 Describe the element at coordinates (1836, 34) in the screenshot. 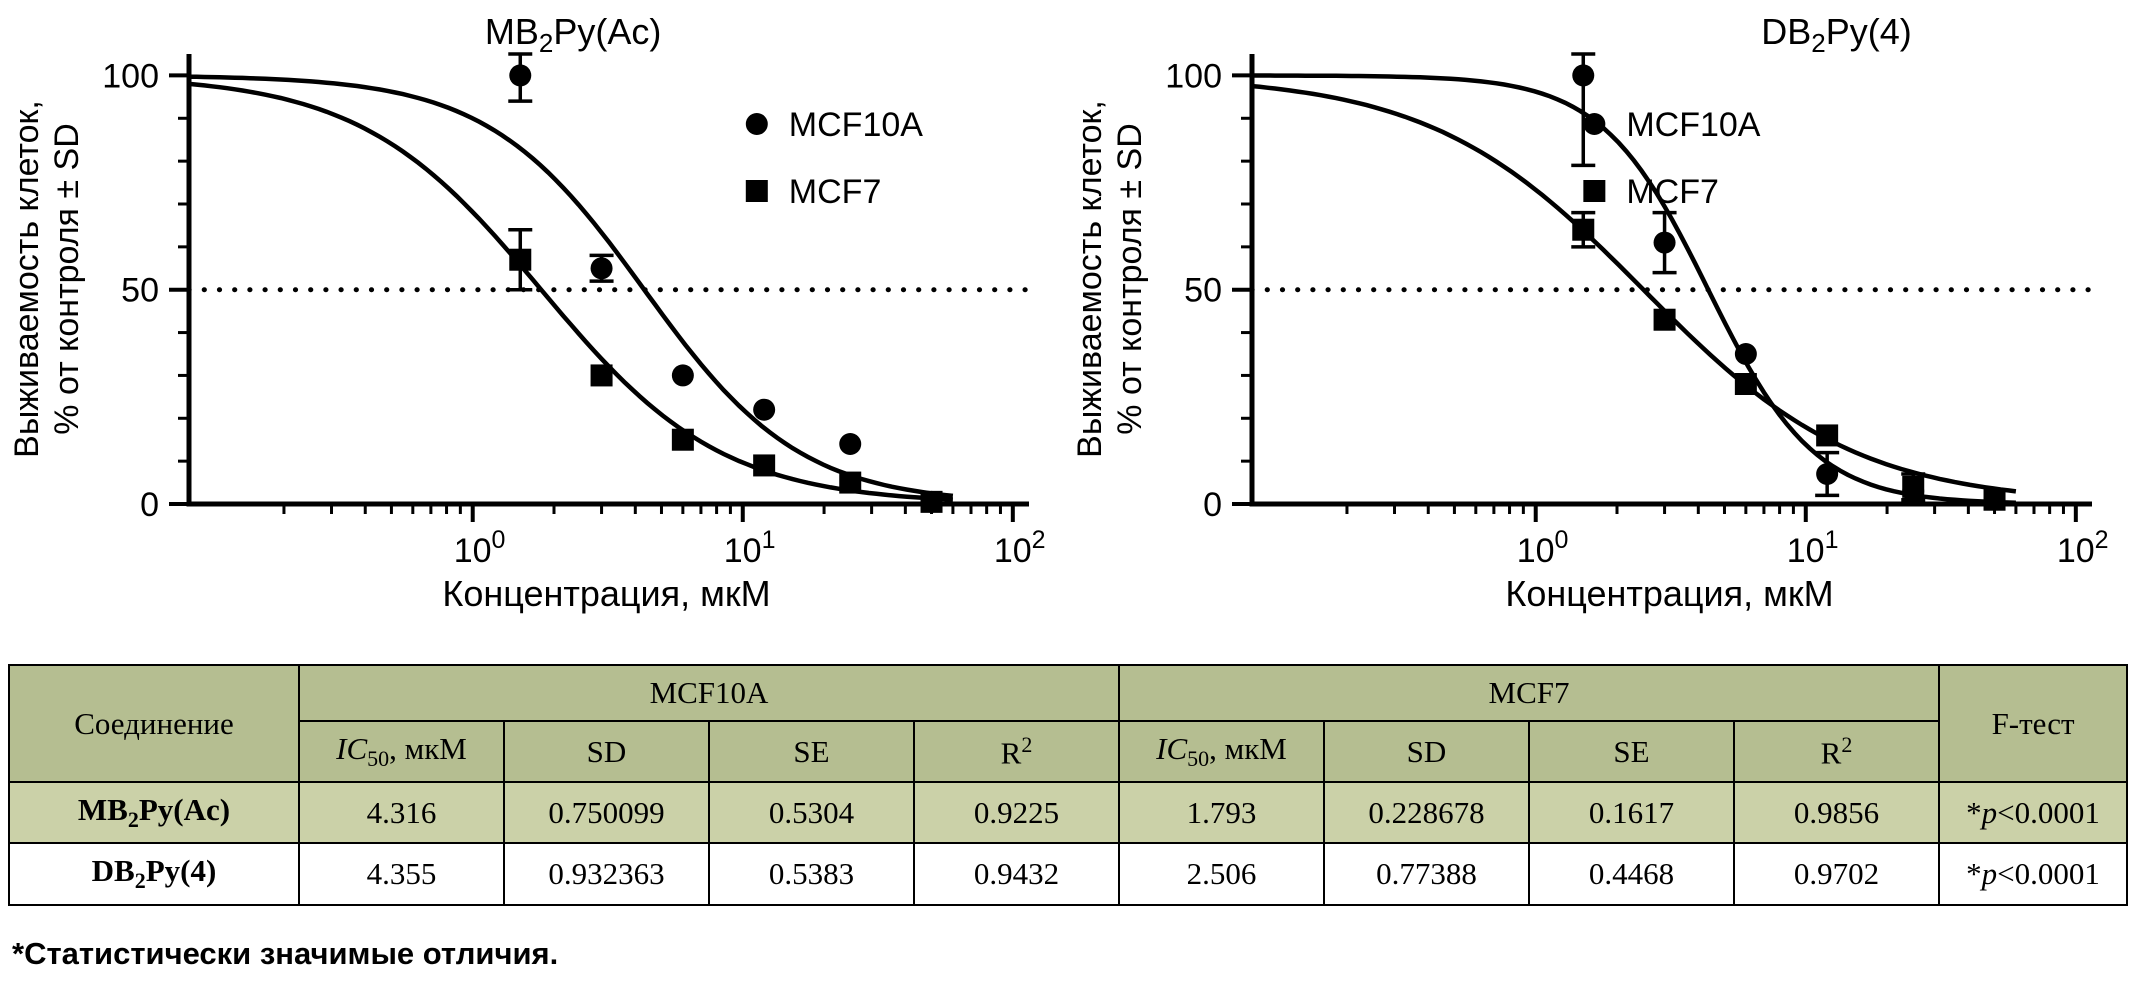

I see `chart-title: DB2Py(4)` at that location.